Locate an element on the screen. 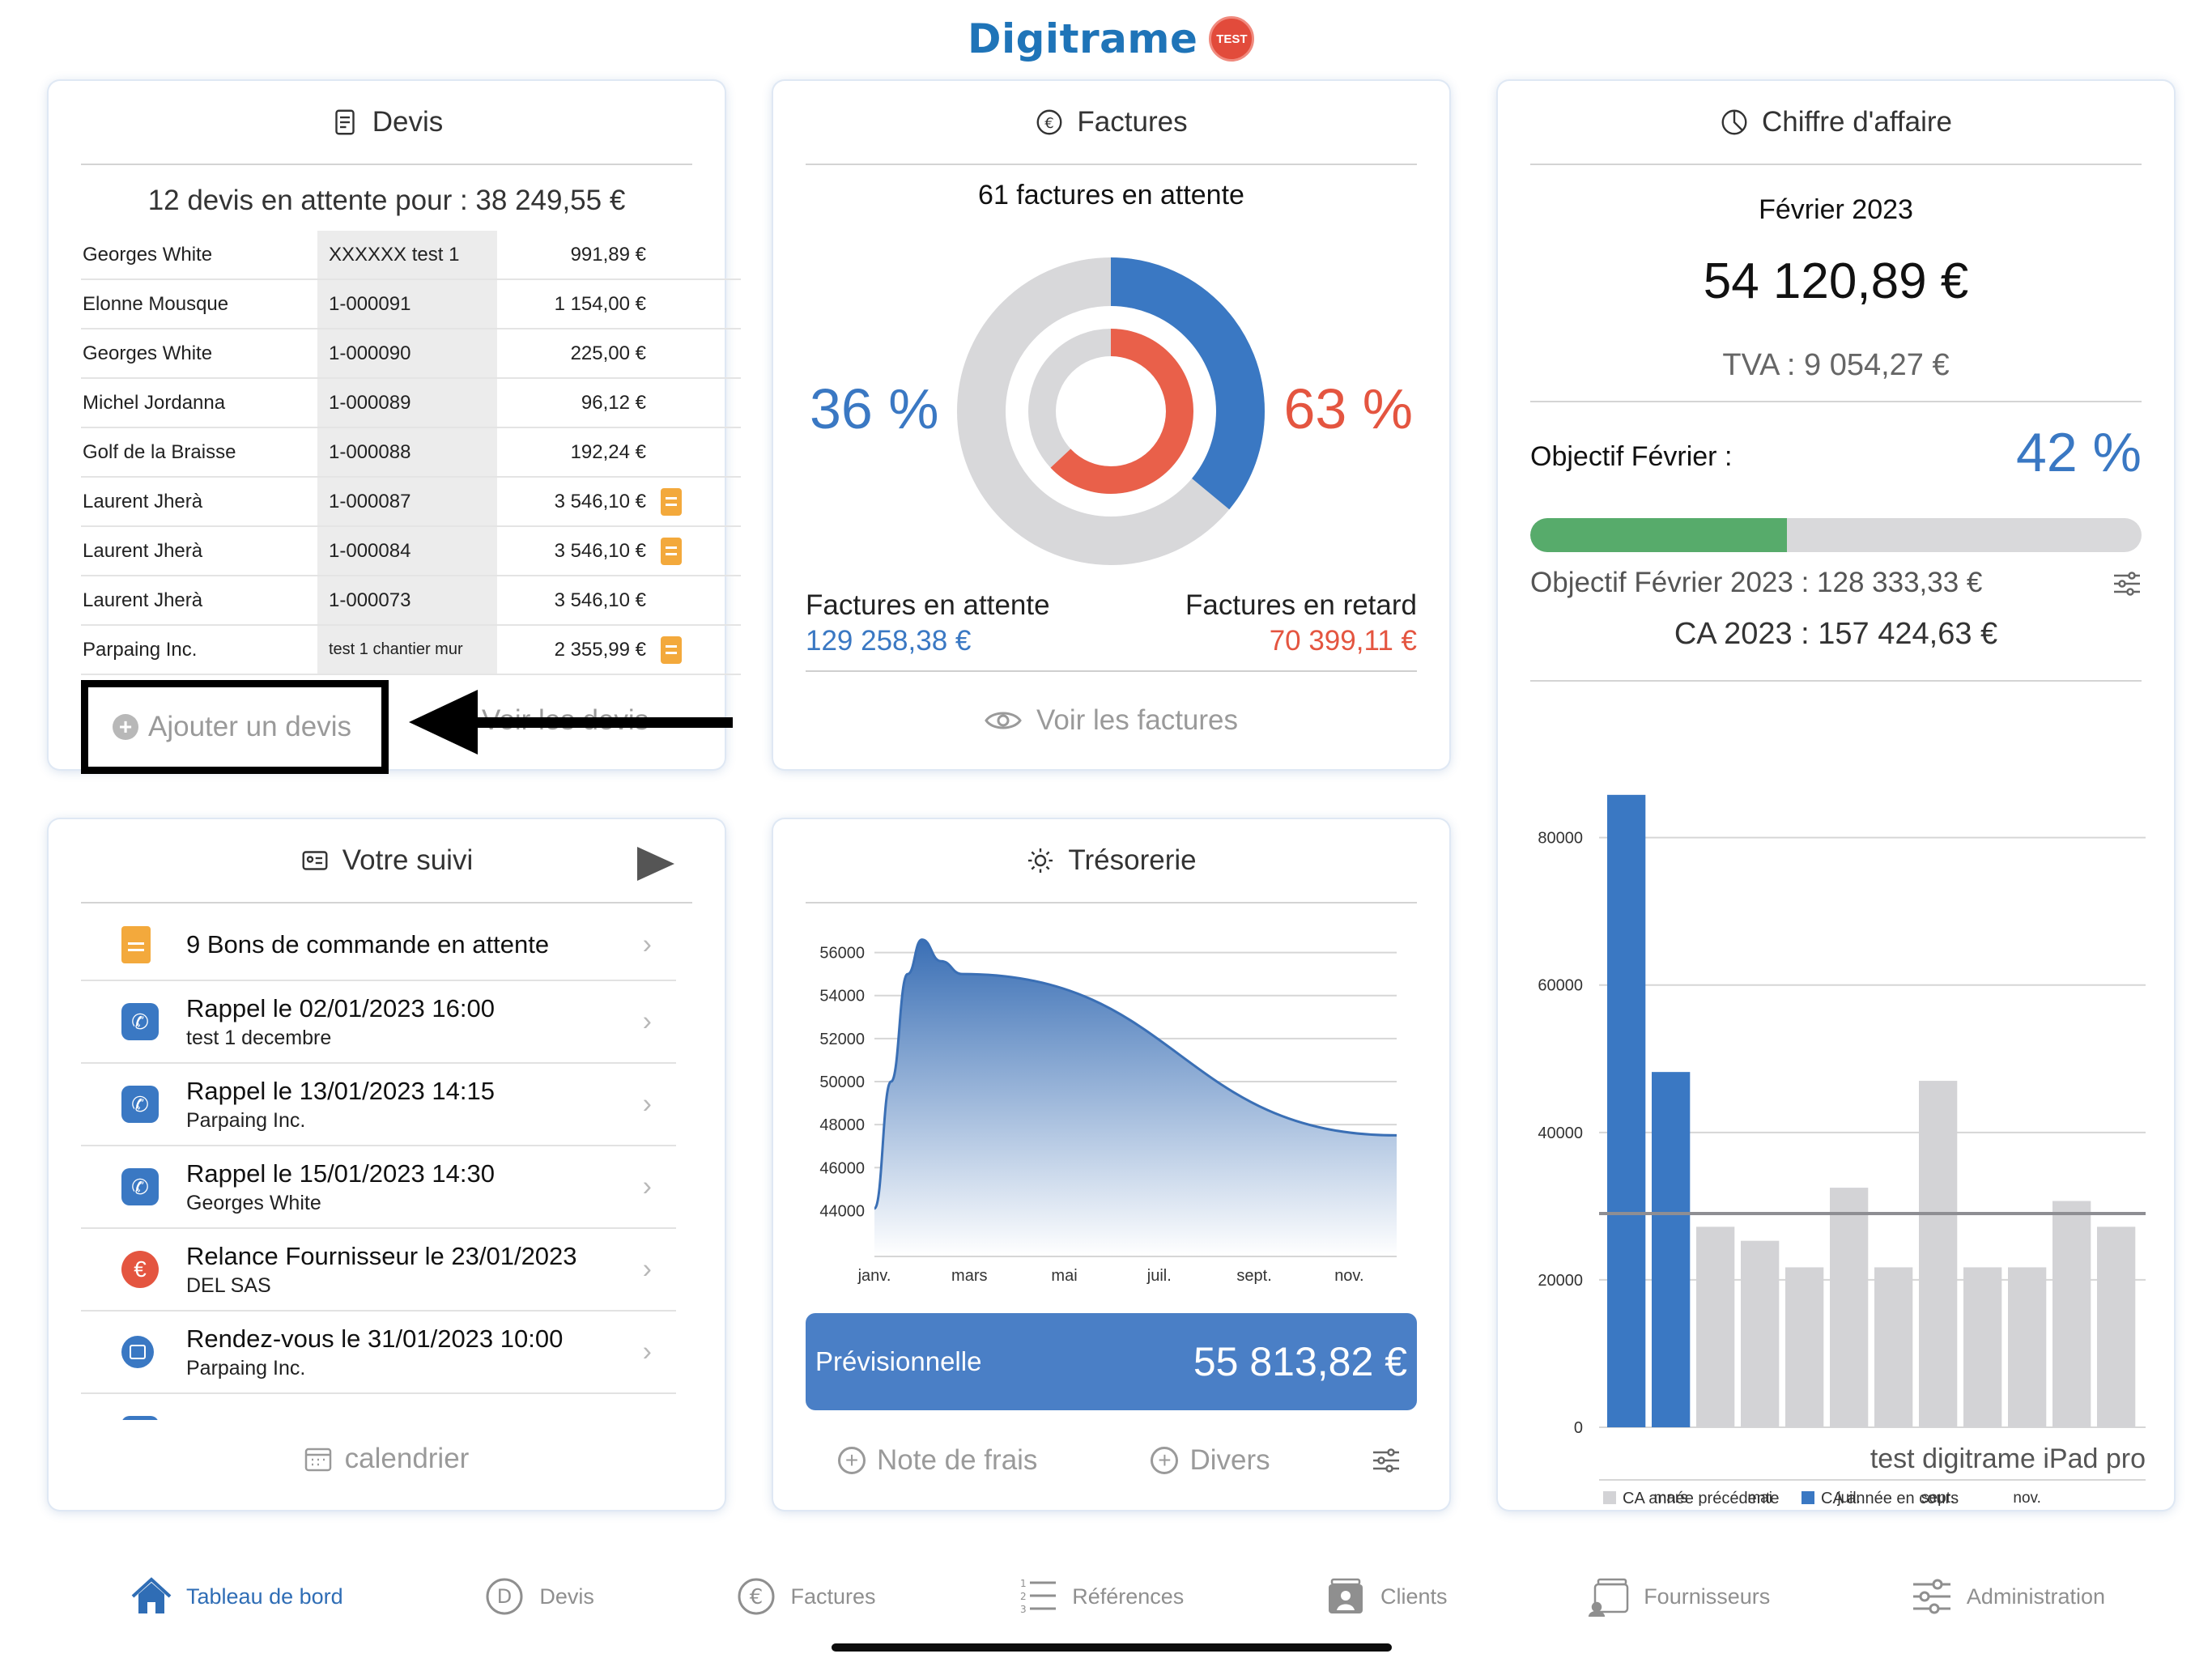 The image size is (2212, 1658). y-tick-label: 46000 is located at coordinates (842, 1168).